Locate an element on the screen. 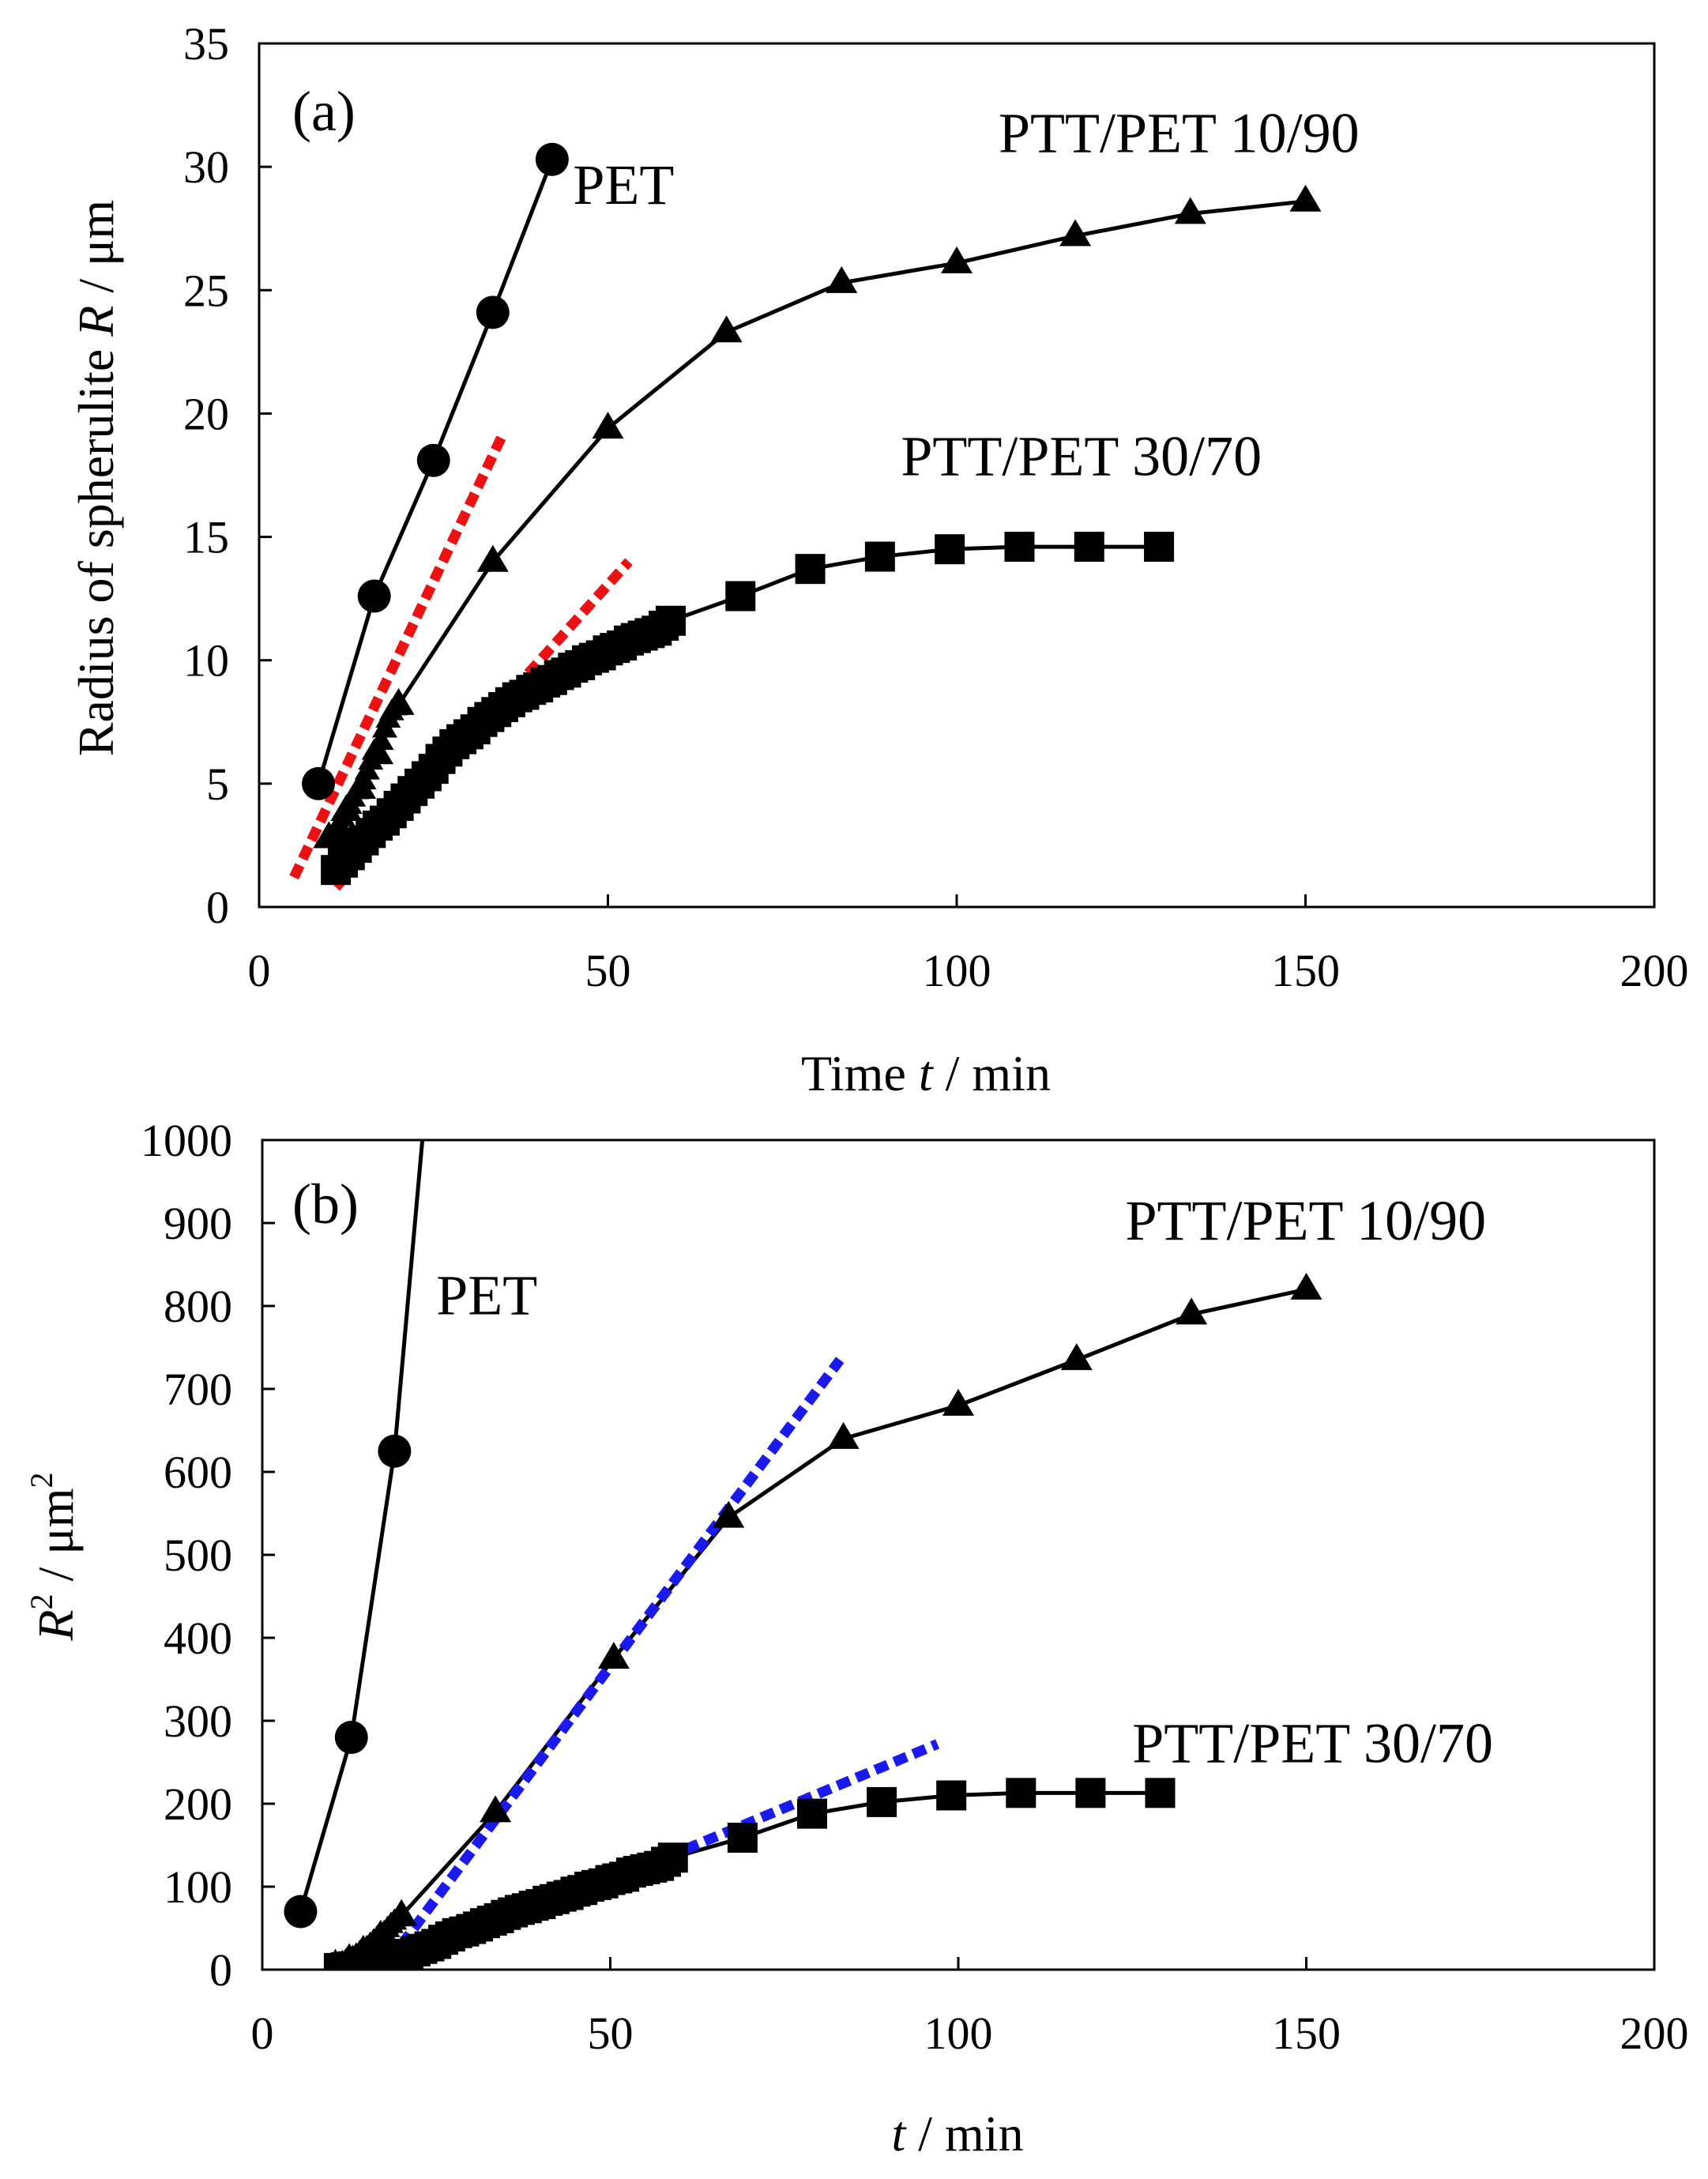  annotation-ptt-pet-30-70-a: PTT/PET 30/70 is located at coordinates (1081, 457).